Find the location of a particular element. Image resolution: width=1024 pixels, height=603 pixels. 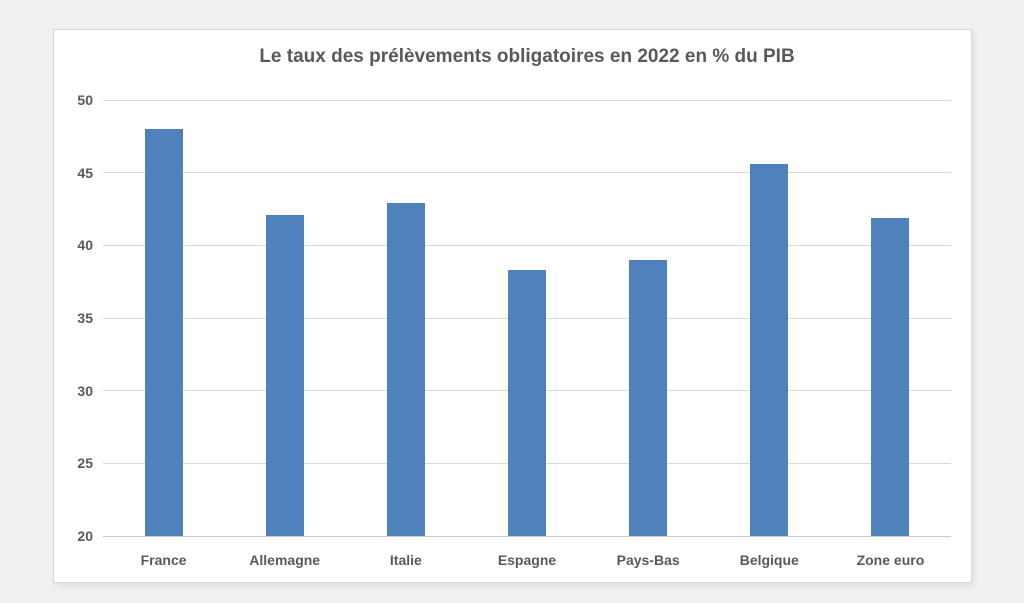

bar-italie is located at coordinates (405, 369).